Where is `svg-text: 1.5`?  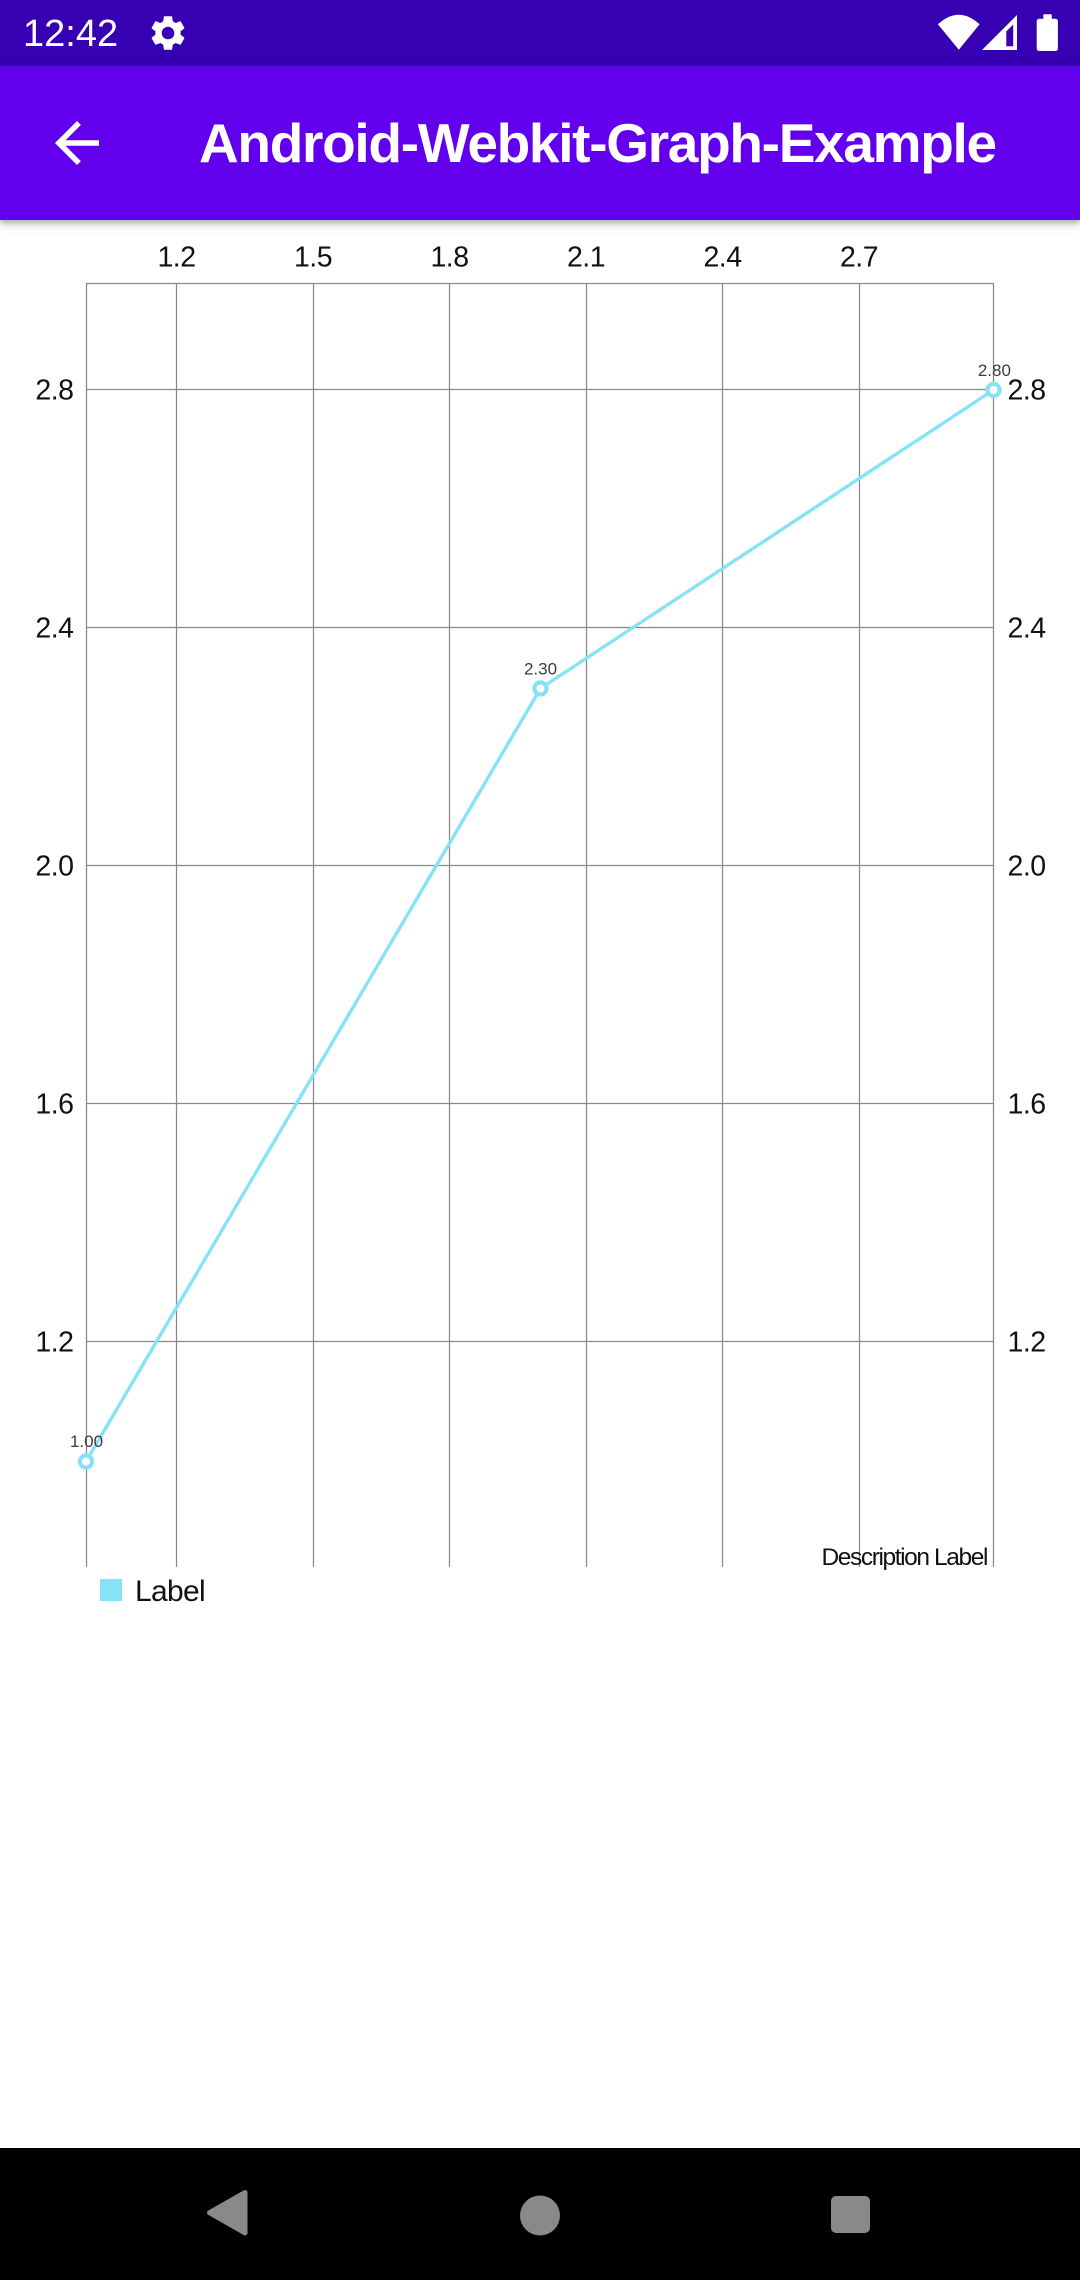 svg-text: 1.5 is located at coordinates (313, 258).